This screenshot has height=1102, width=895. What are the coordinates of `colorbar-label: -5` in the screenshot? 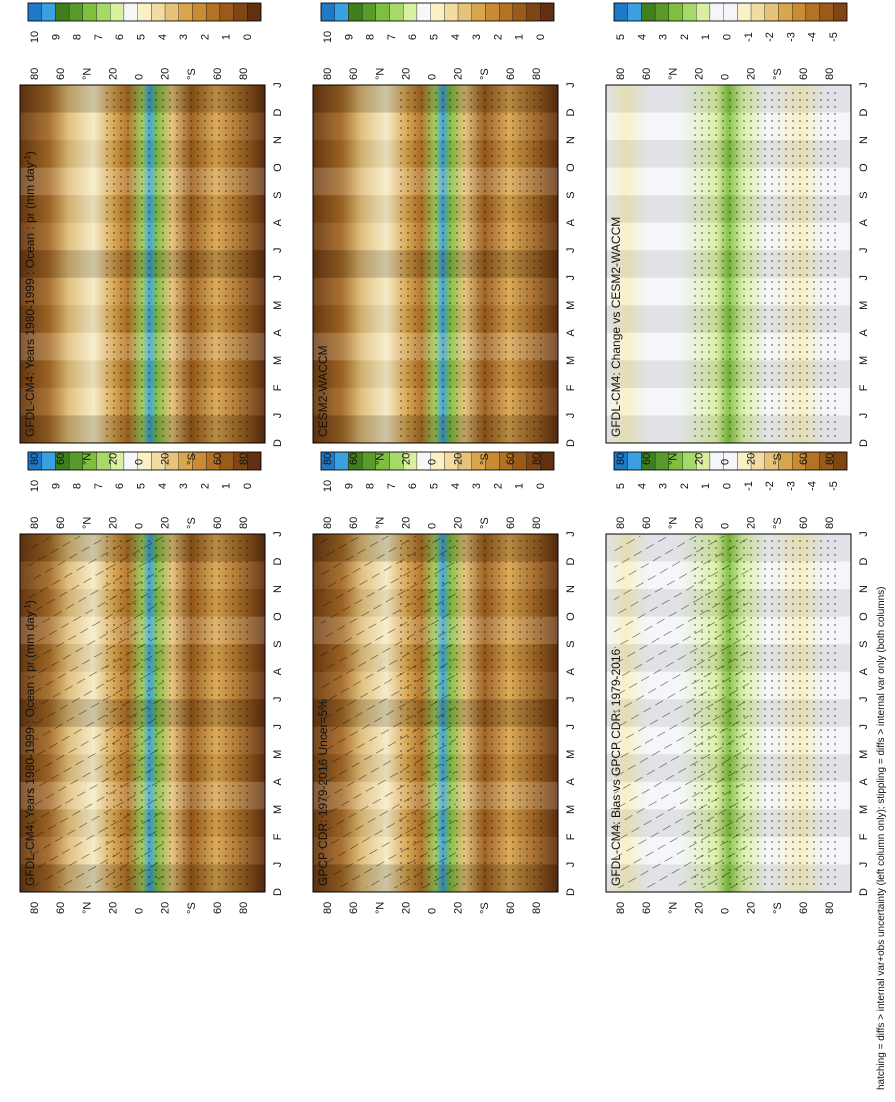 It's located at (834, 486).